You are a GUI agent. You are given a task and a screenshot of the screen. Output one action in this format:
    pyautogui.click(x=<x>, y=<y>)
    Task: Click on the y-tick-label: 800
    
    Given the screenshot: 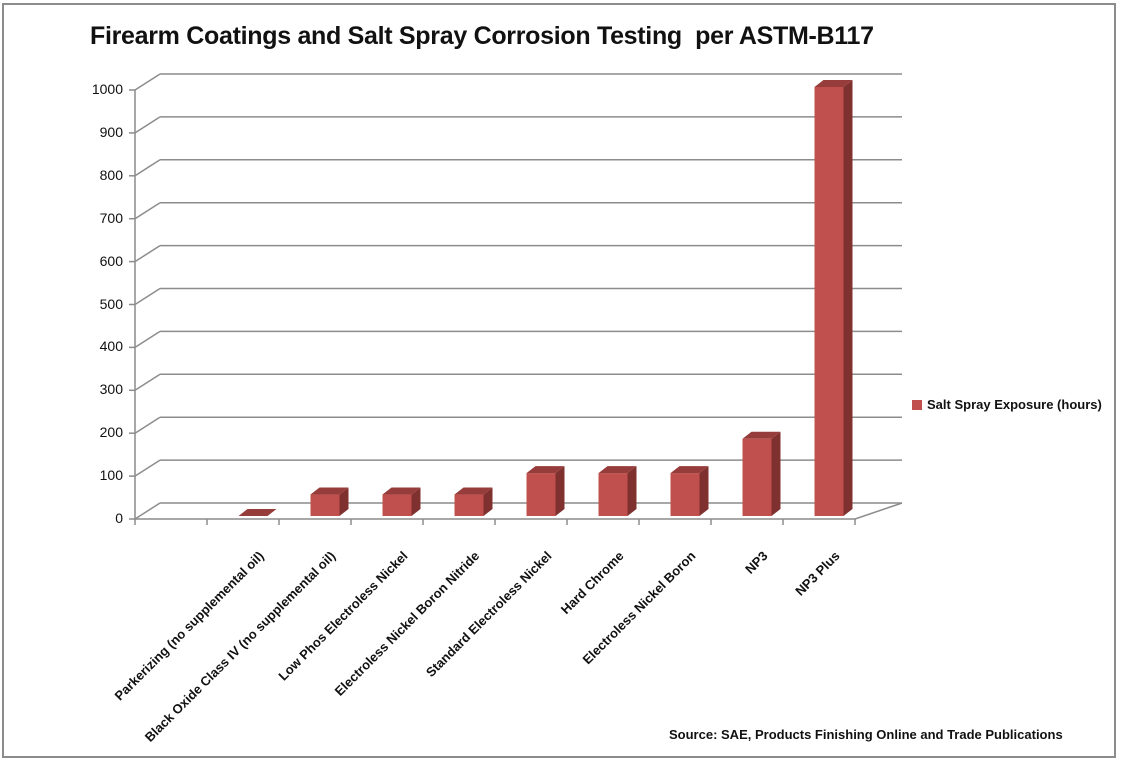 What is the action you would take?
    pyautogui.click(x=111, y=174)
    